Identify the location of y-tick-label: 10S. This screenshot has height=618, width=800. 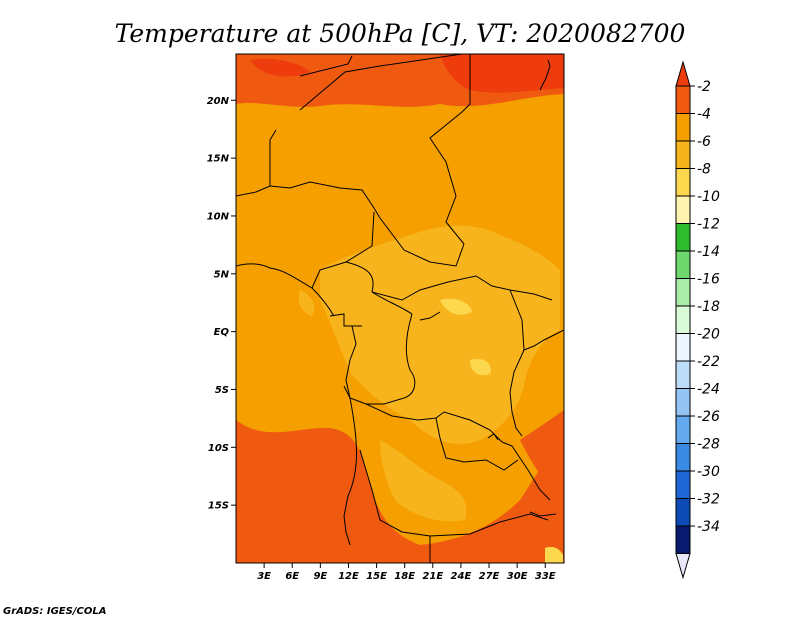
(218, 448).